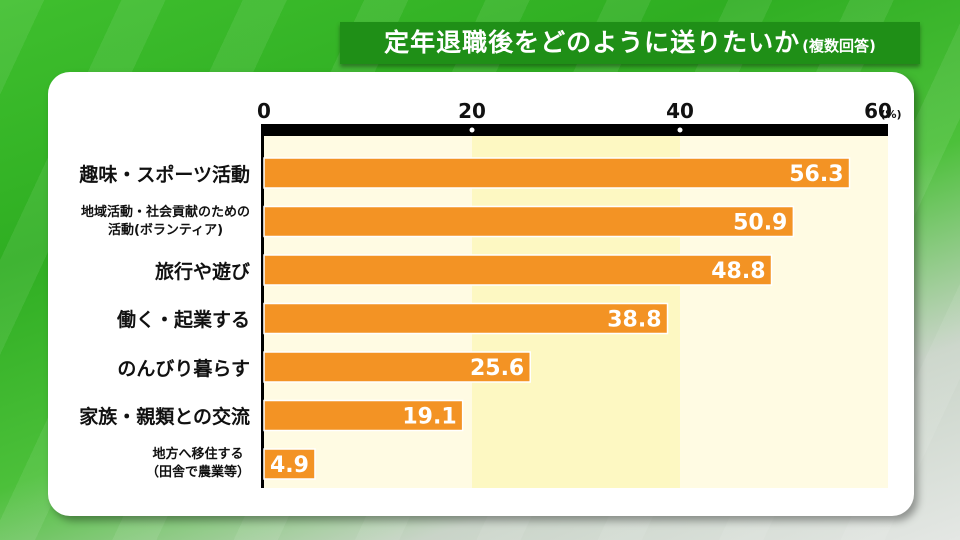 The width and height of the screenshot is (960, 540). I want to click on category-label: 旅行や遊び, so click(155, 270).